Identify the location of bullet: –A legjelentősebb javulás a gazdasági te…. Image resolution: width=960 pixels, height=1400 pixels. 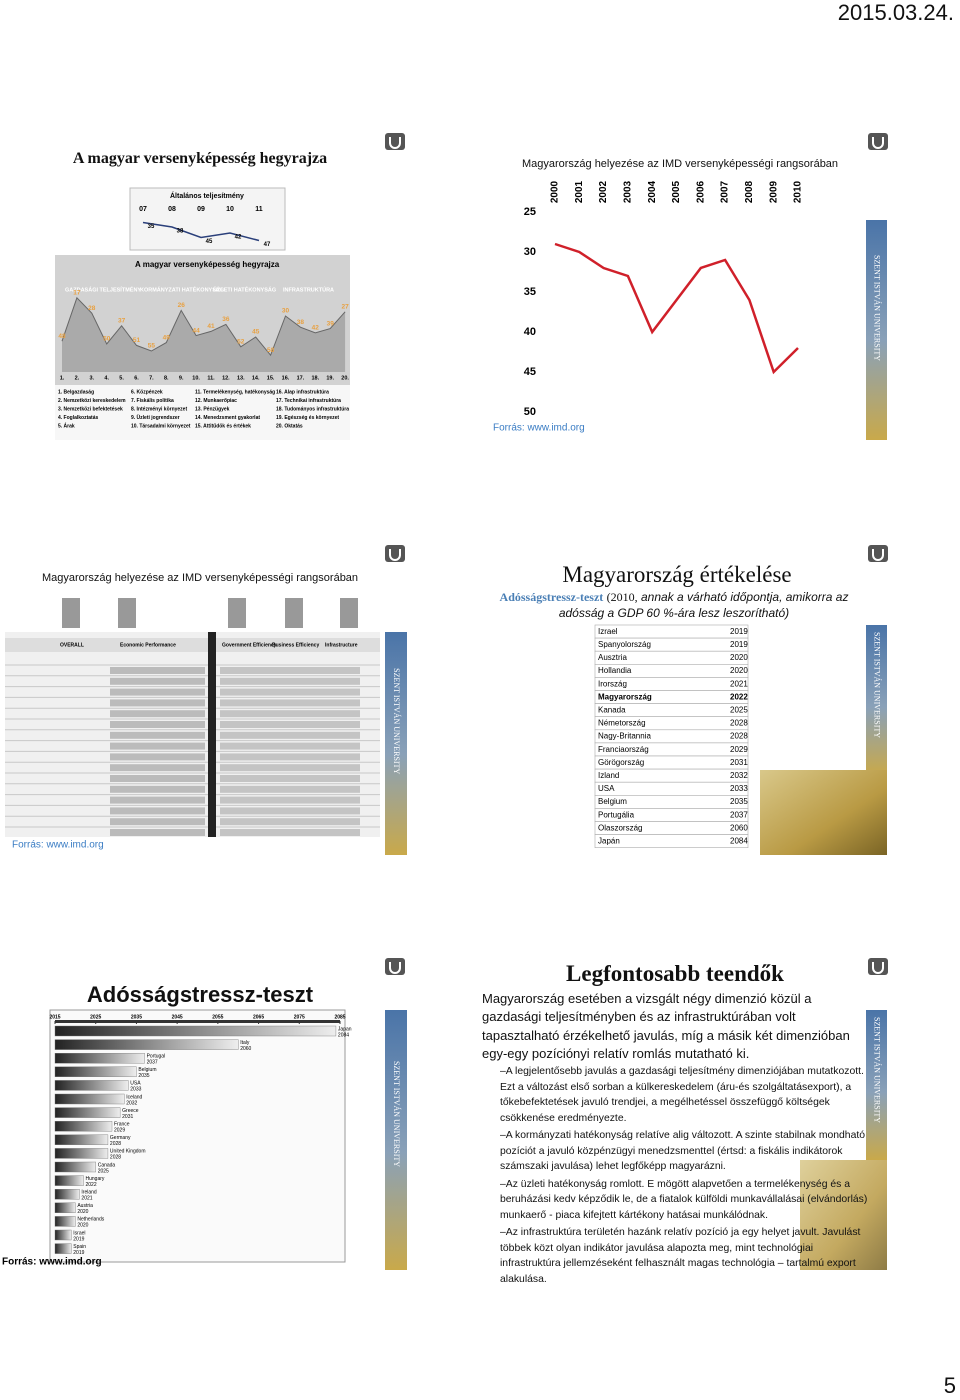
(682, 1095).